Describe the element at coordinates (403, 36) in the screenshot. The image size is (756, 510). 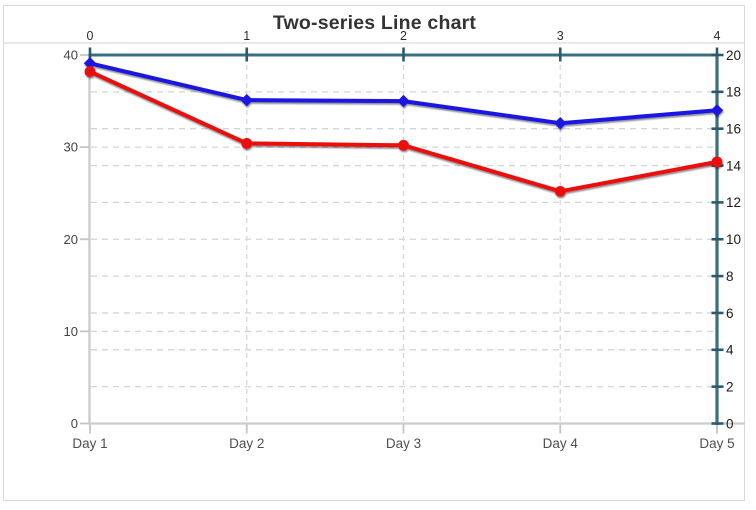
I see `x2-axis-tick-label: 2` at that location.